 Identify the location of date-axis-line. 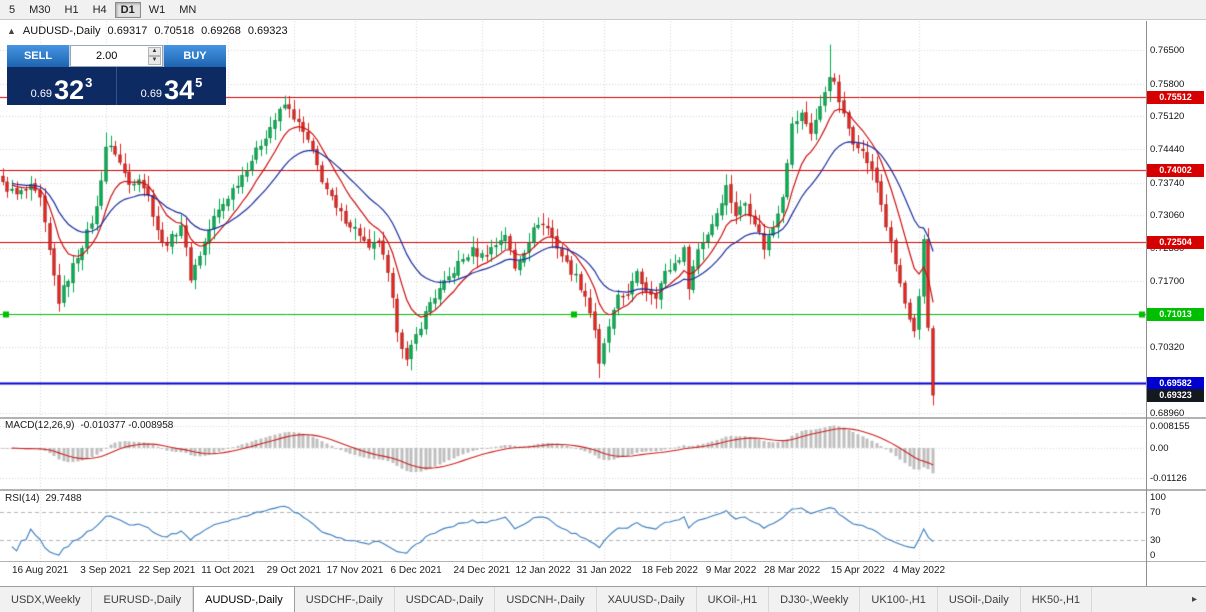
(603, 561).